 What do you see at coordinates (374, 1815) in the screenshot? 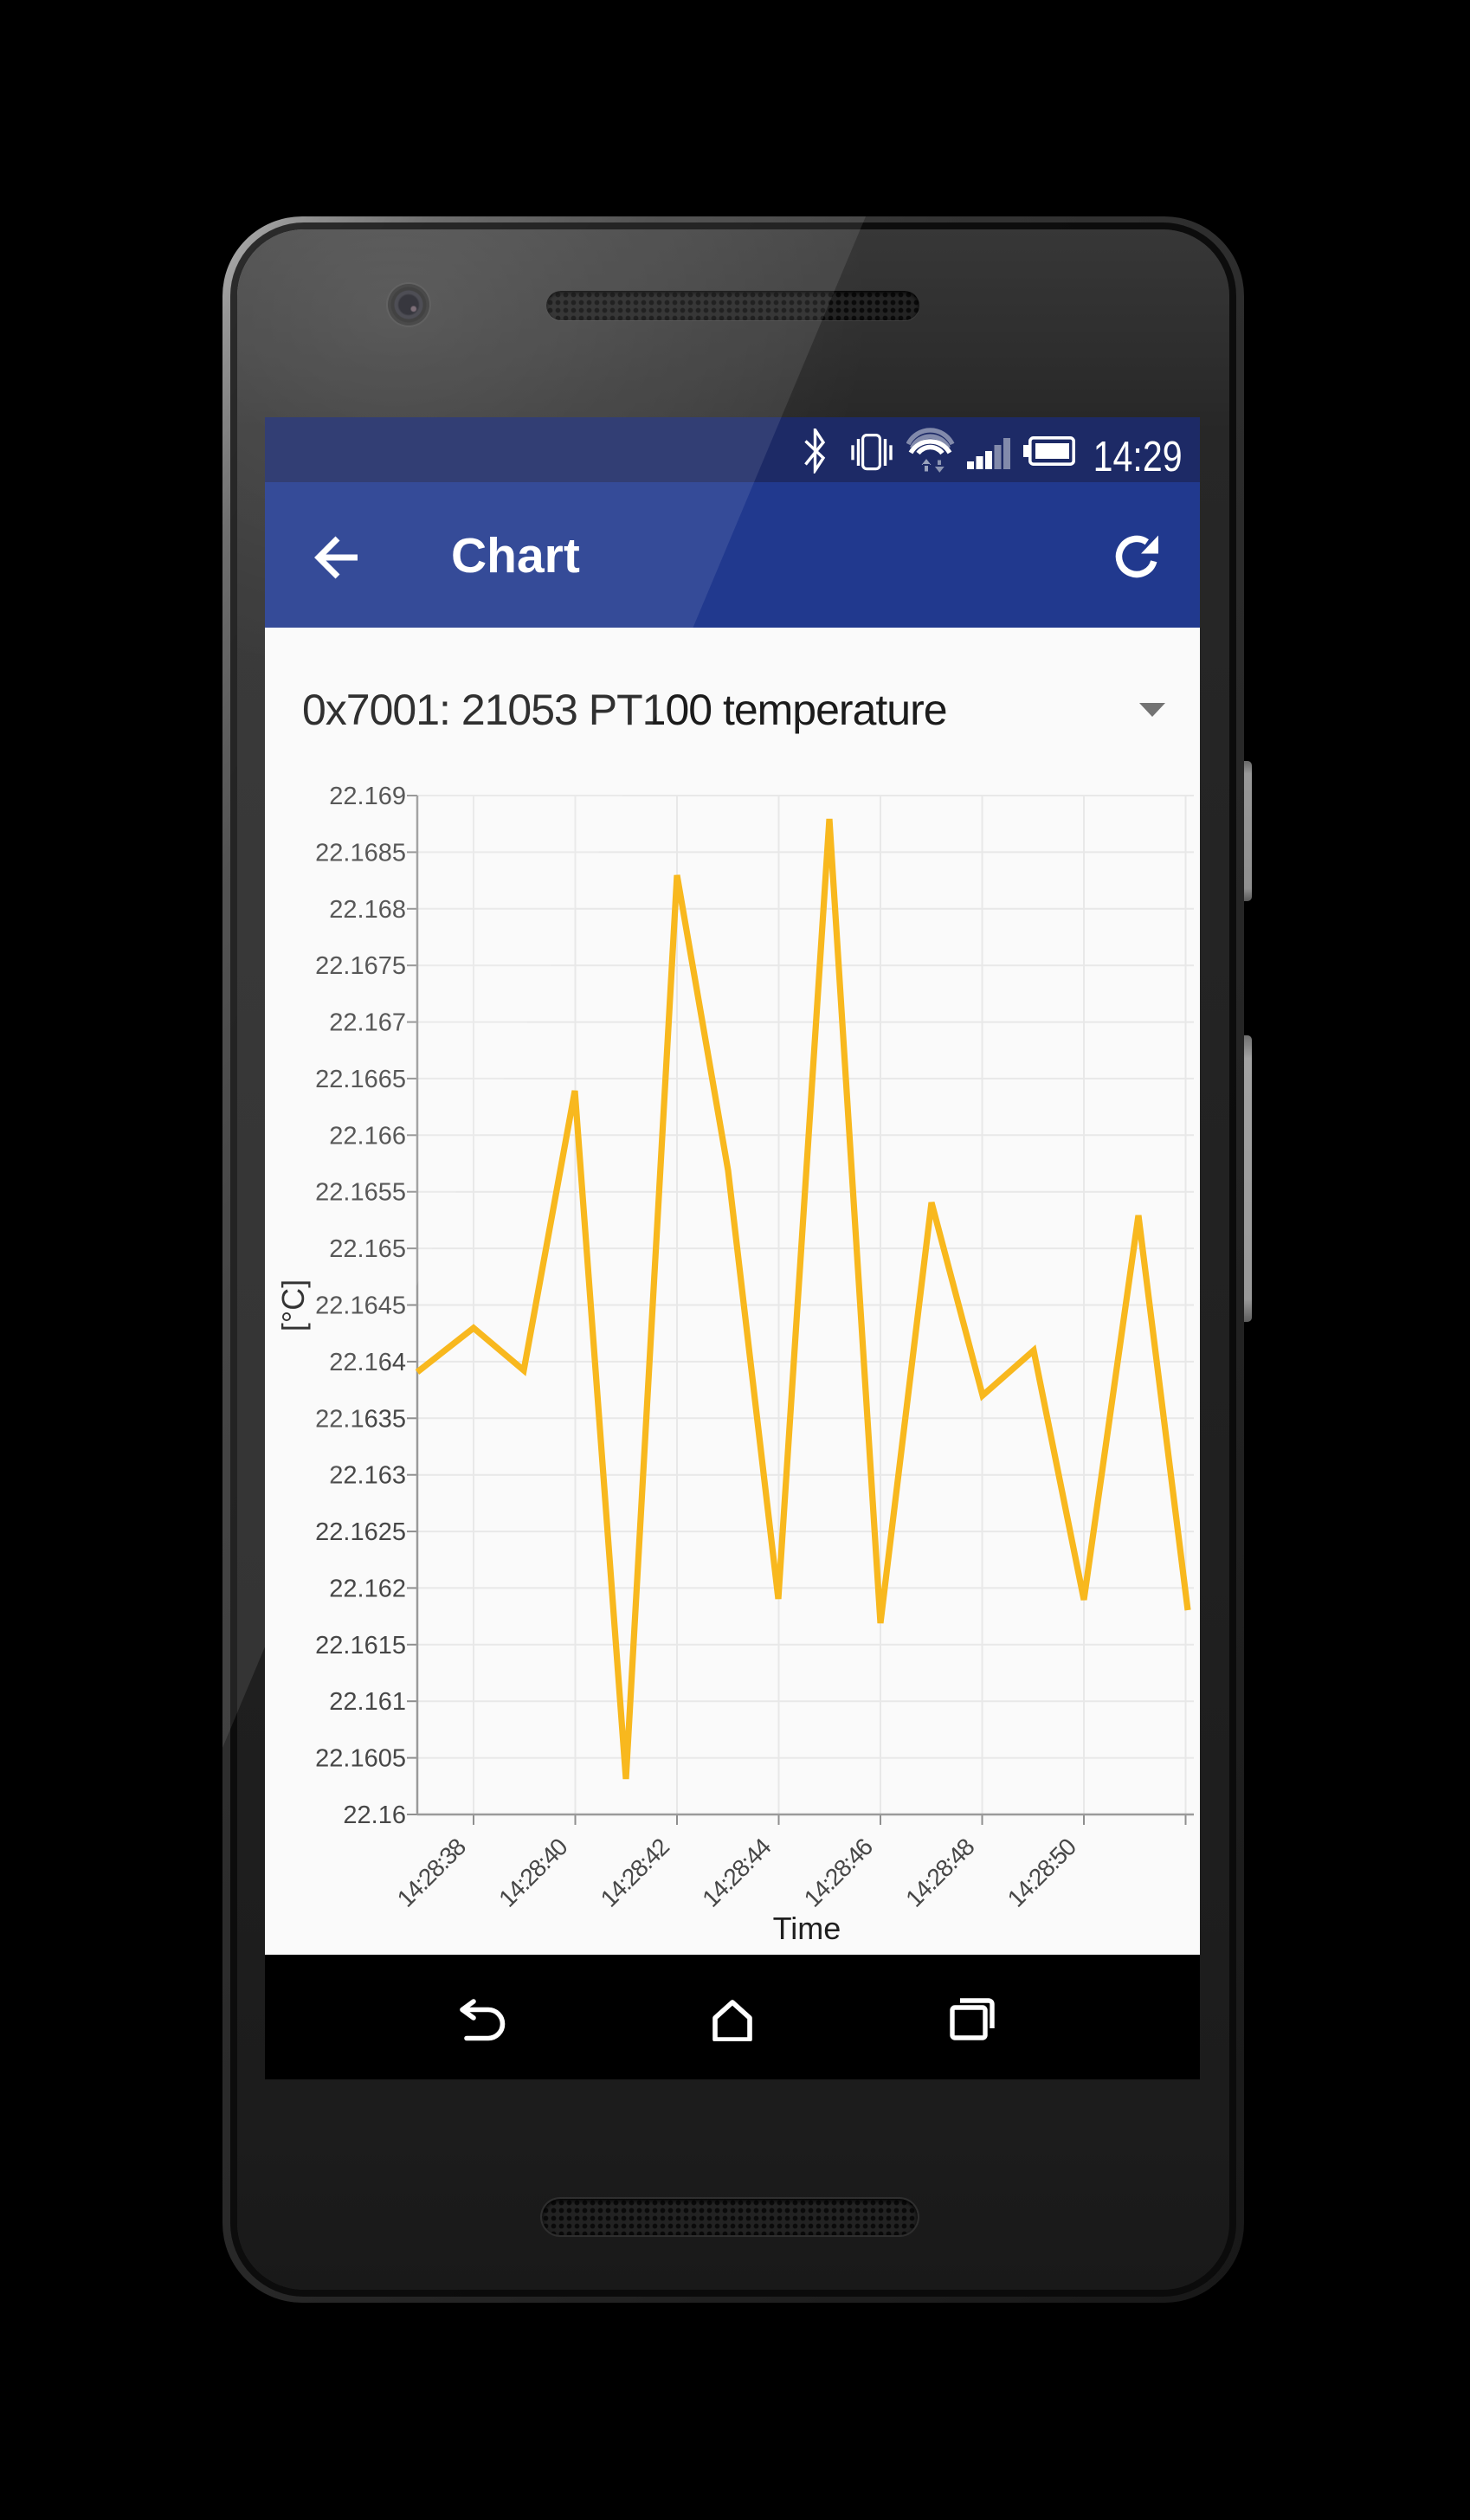
I see `svg-text: 22.16` at bounding box center [374, 1815].